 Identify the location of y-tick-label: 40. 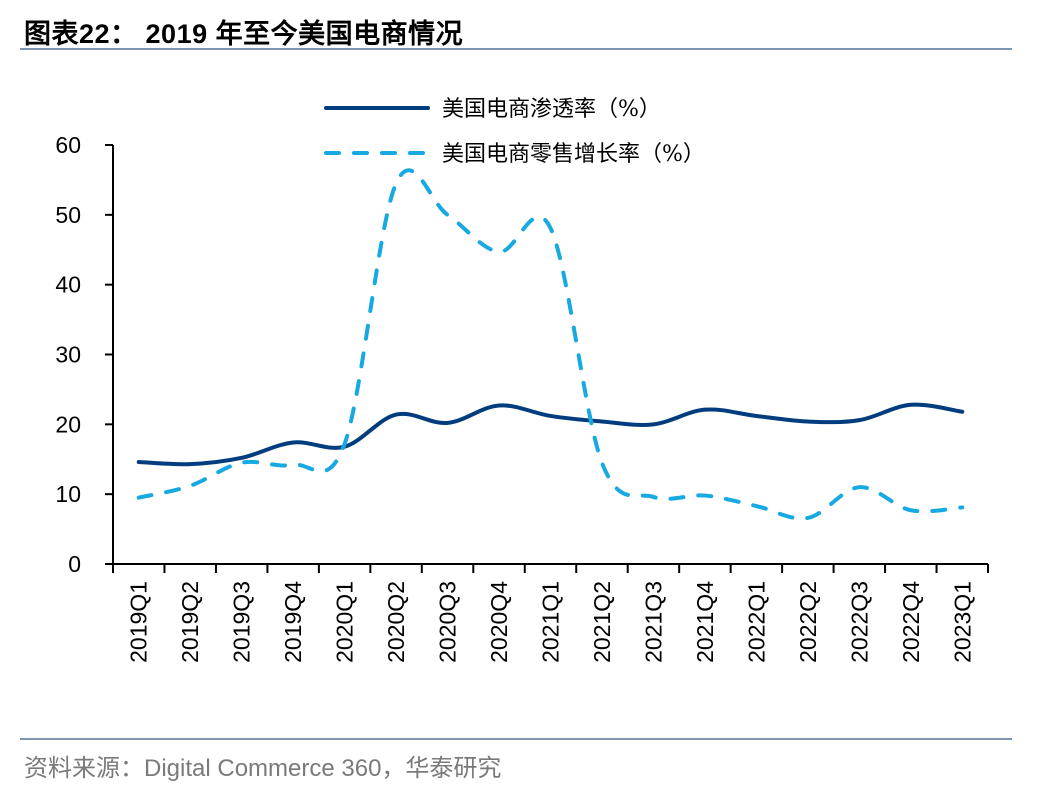
(68, 285).